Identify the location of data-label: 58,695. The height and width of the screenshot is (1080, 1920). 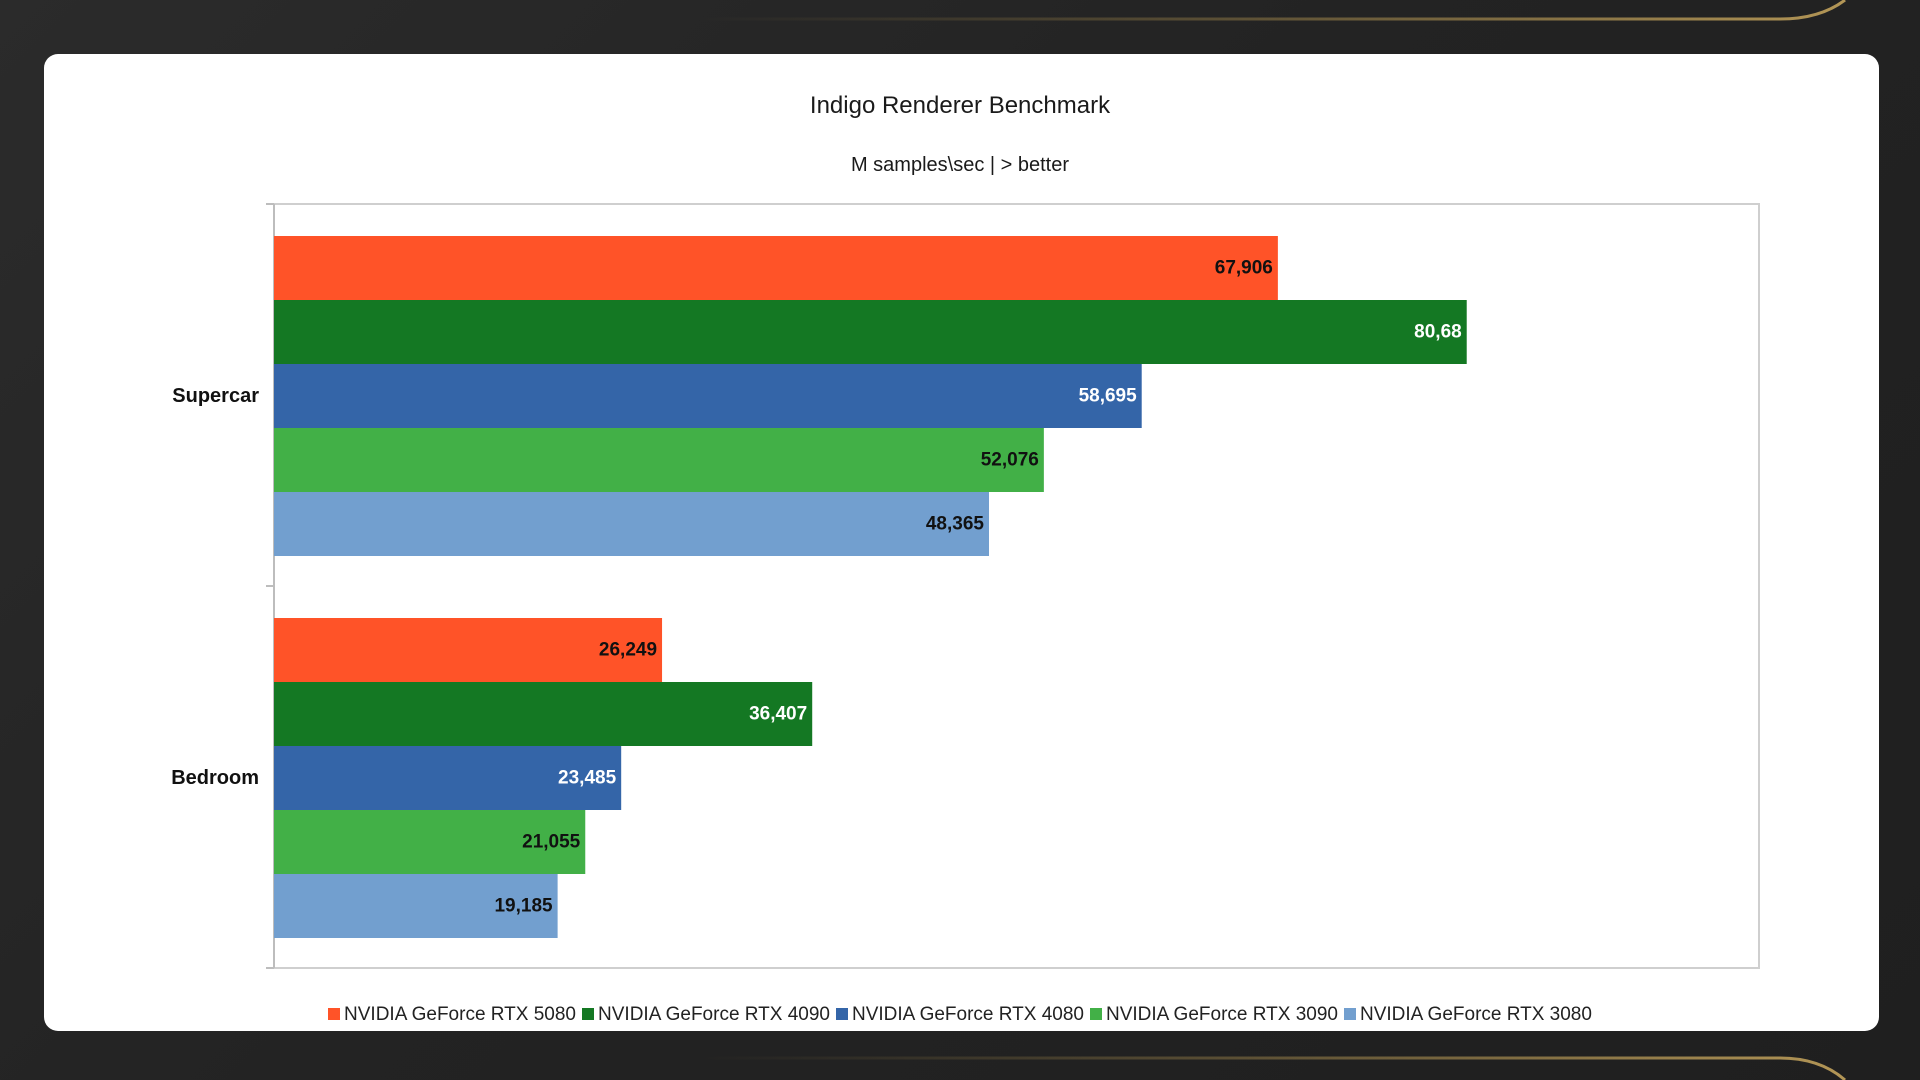
(1108, 396).